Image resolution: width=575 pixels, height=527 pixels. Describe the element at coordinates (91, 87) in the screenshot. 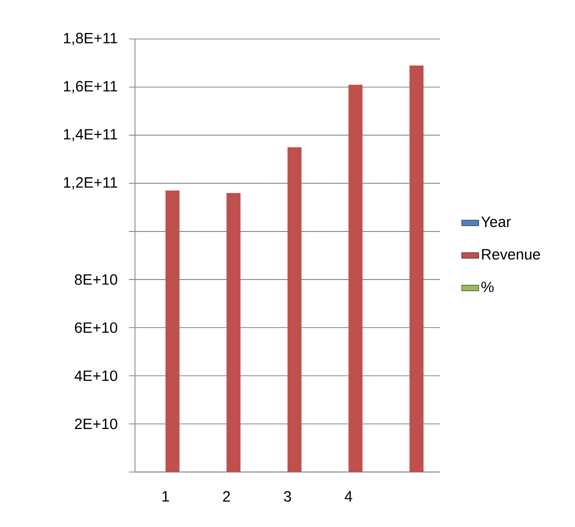

I see `y-tick-label: 1,6E+11` at that location.